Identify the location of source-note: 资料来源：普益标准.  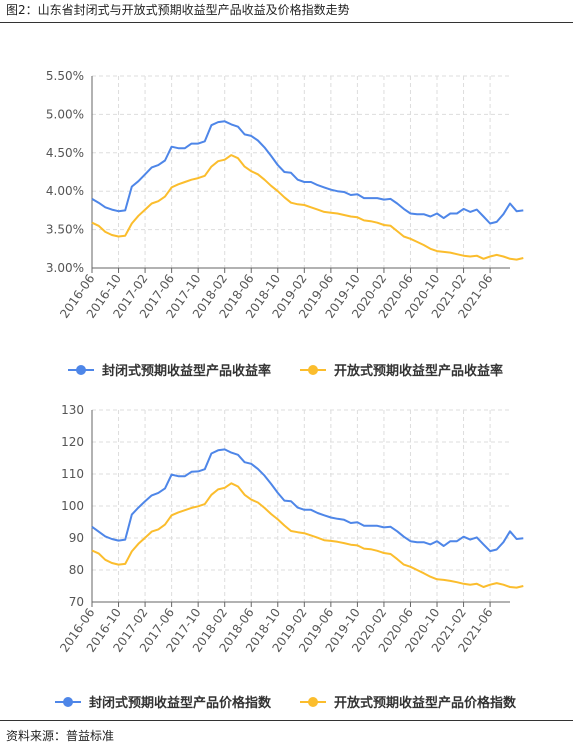
(60, 736).